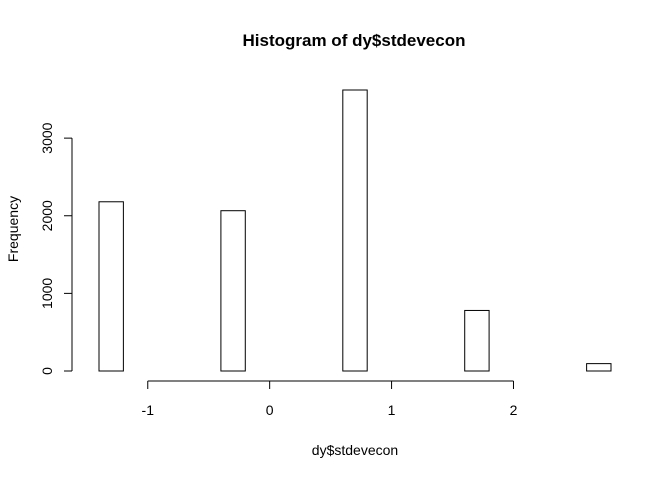 Image resolution: width=672 pixels, height=480 pixels. What do you see at coordinates (47, 215) in the screenshot?
I see `y-tick-label: 2000` at bounding box center [47, 215].